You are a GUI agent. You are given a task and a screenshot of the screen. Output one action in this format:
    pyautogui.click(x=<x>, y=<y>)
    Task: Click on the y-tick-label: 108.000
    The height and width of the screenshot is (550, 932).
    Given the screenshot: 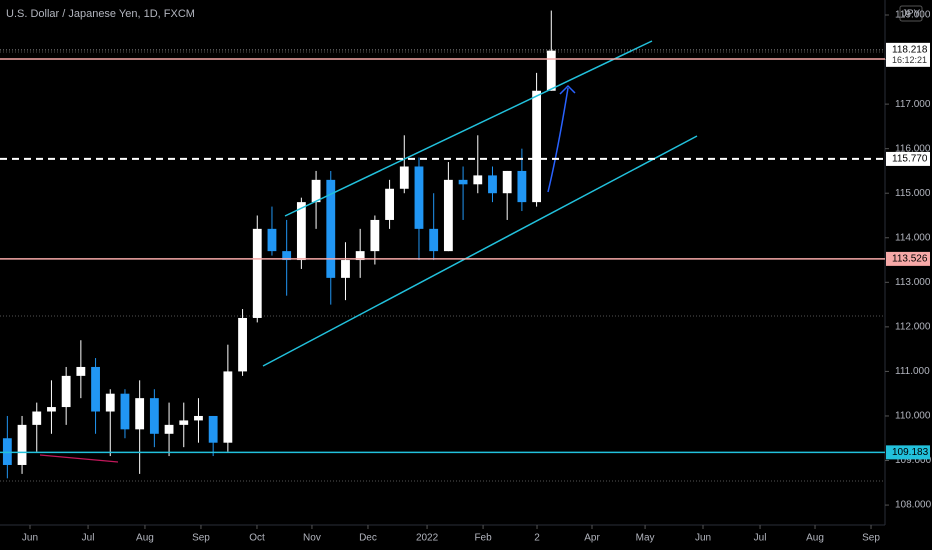 What is the action you would take?
    pyautogui.click(x=913, y=505)
    